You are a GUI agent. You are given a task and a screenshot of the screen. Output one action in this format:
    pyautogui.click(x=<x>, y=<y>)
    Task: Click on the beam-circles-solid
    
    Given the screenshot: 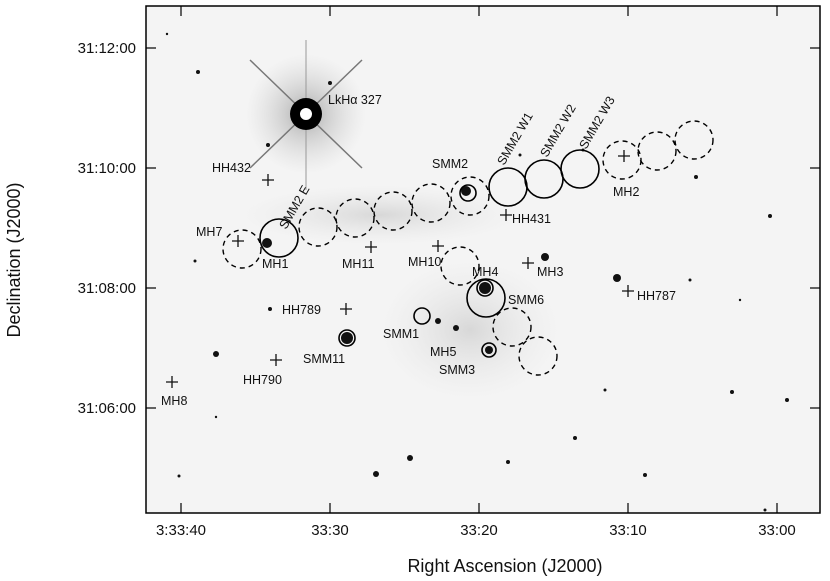 What is the action you would take?
    pyautogui.click(x=429, y=253)
    